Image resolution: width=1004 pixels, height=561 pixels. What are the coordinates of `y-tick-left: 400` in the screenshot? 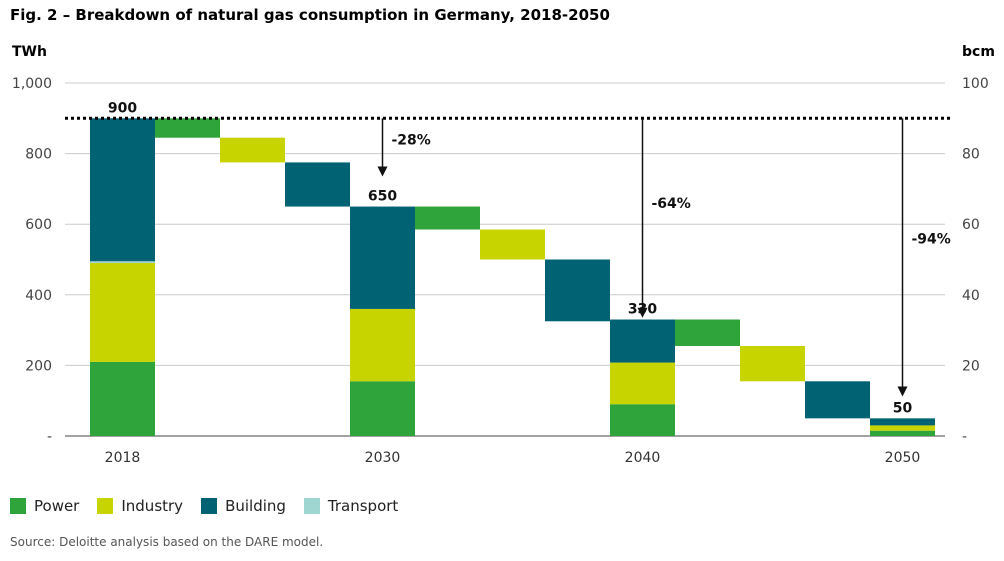 It's located at (38, 296).